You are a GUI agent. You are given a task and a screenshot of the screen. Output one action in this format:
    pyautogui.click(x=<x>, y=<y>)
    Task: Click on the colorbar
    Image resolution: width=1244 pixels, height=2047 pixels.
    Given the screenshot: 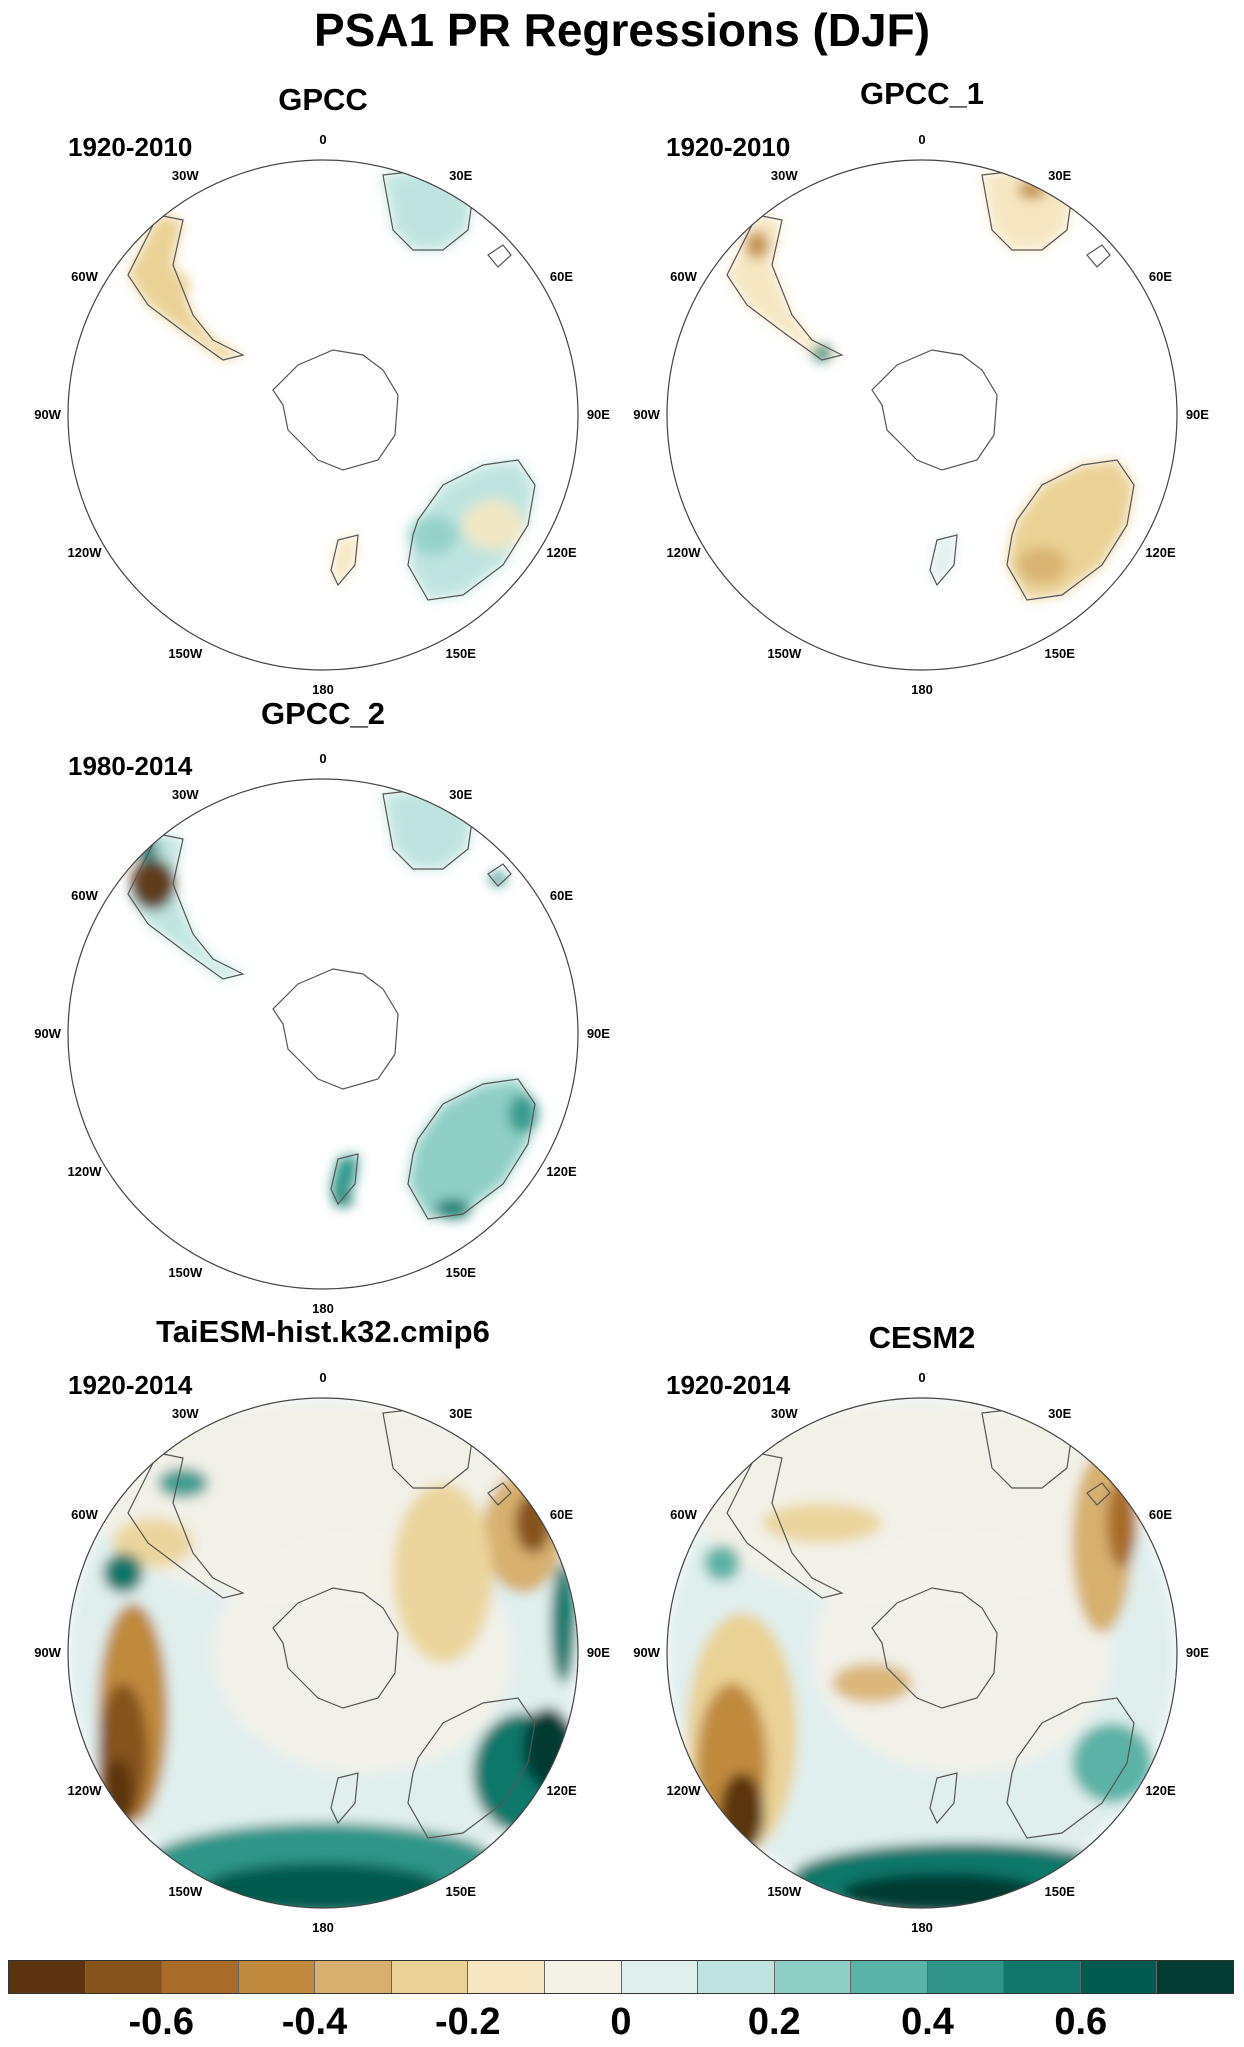 What is the action you would take?
    pyautogui.click(x=621, y=1977)
    